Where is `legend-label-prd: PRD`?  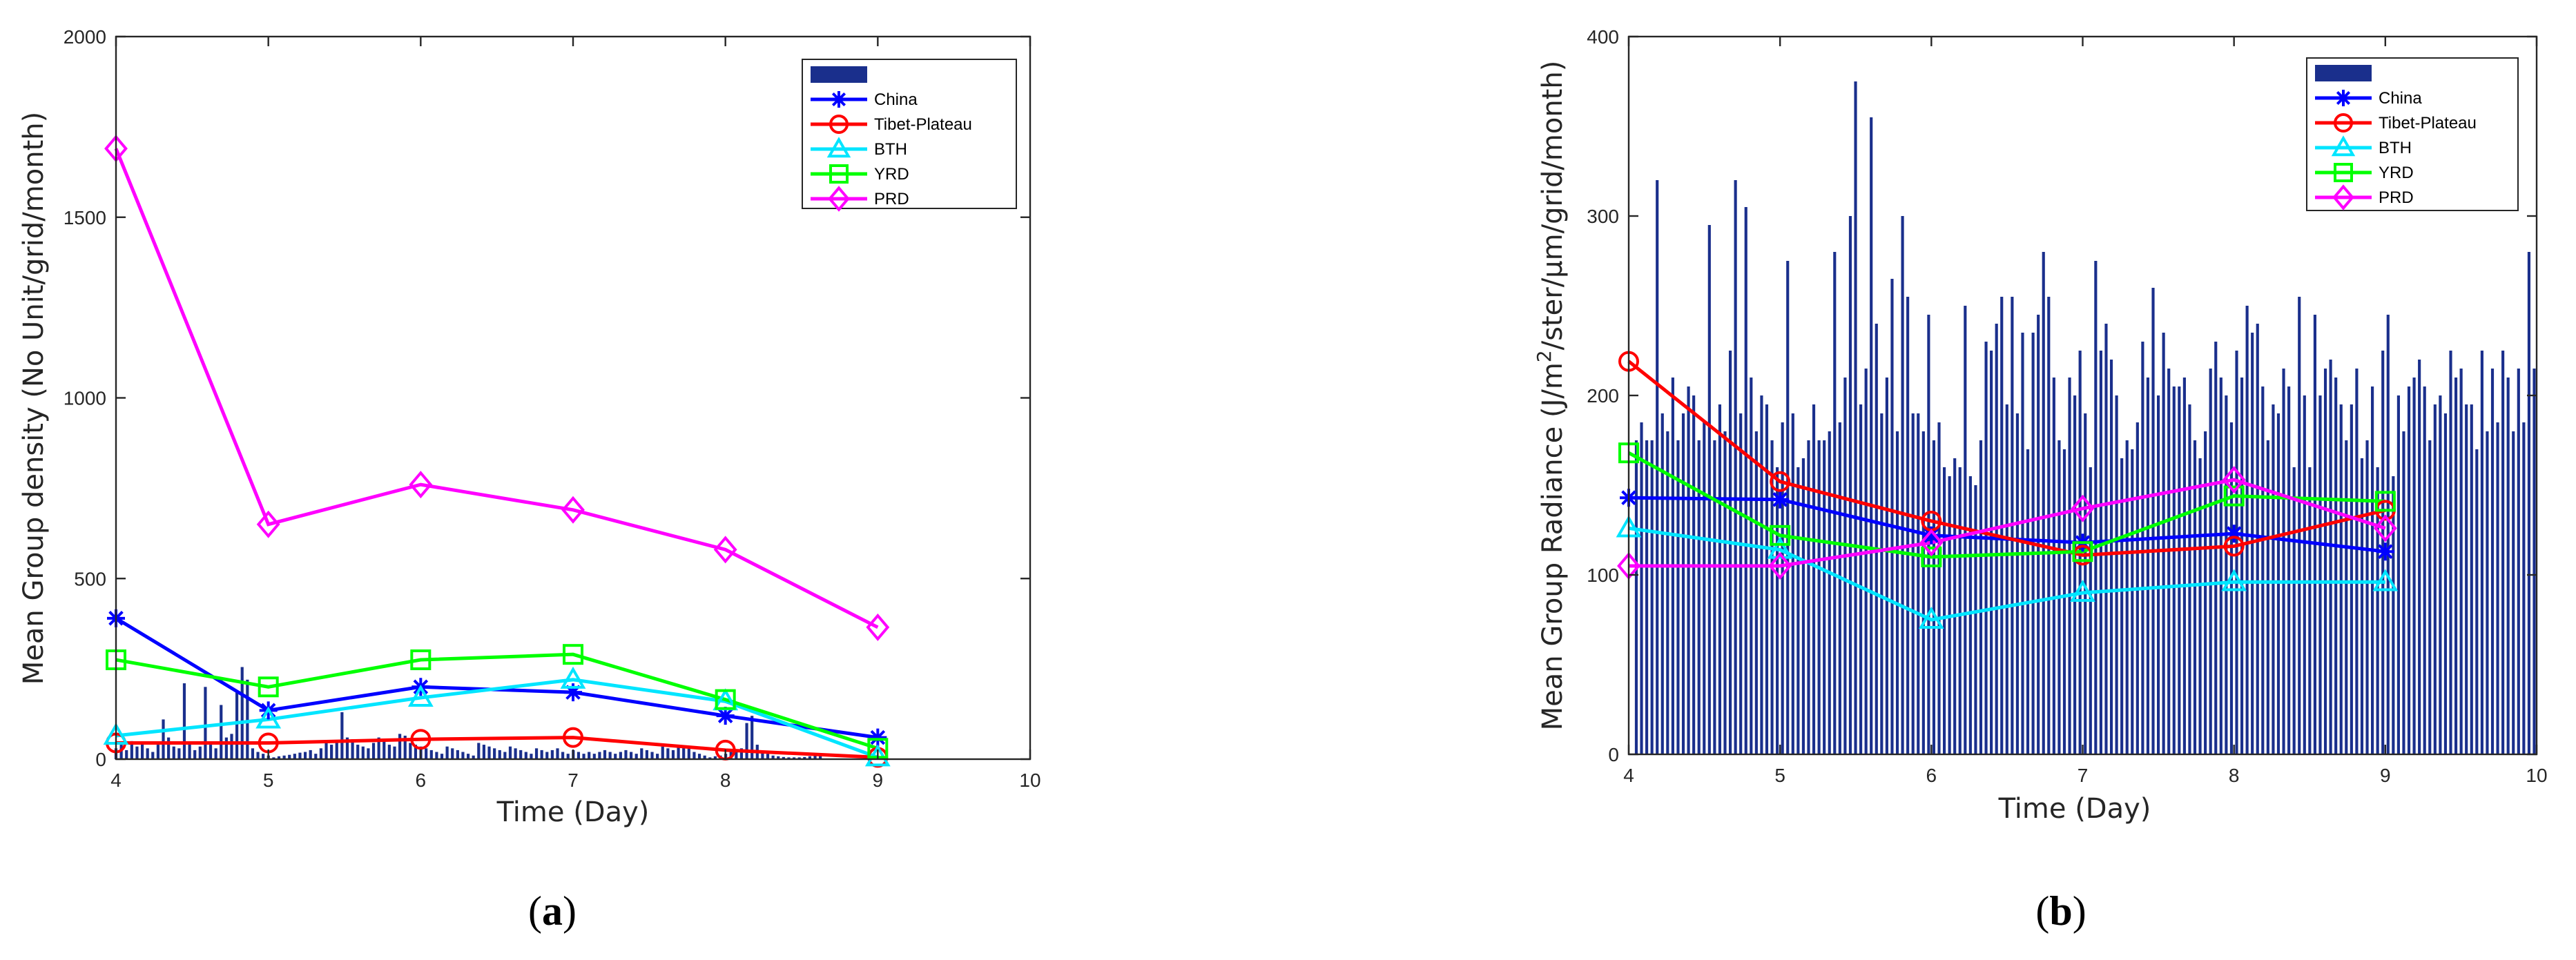 legend-label-prd: PRD is located at coordinates (892, 199).